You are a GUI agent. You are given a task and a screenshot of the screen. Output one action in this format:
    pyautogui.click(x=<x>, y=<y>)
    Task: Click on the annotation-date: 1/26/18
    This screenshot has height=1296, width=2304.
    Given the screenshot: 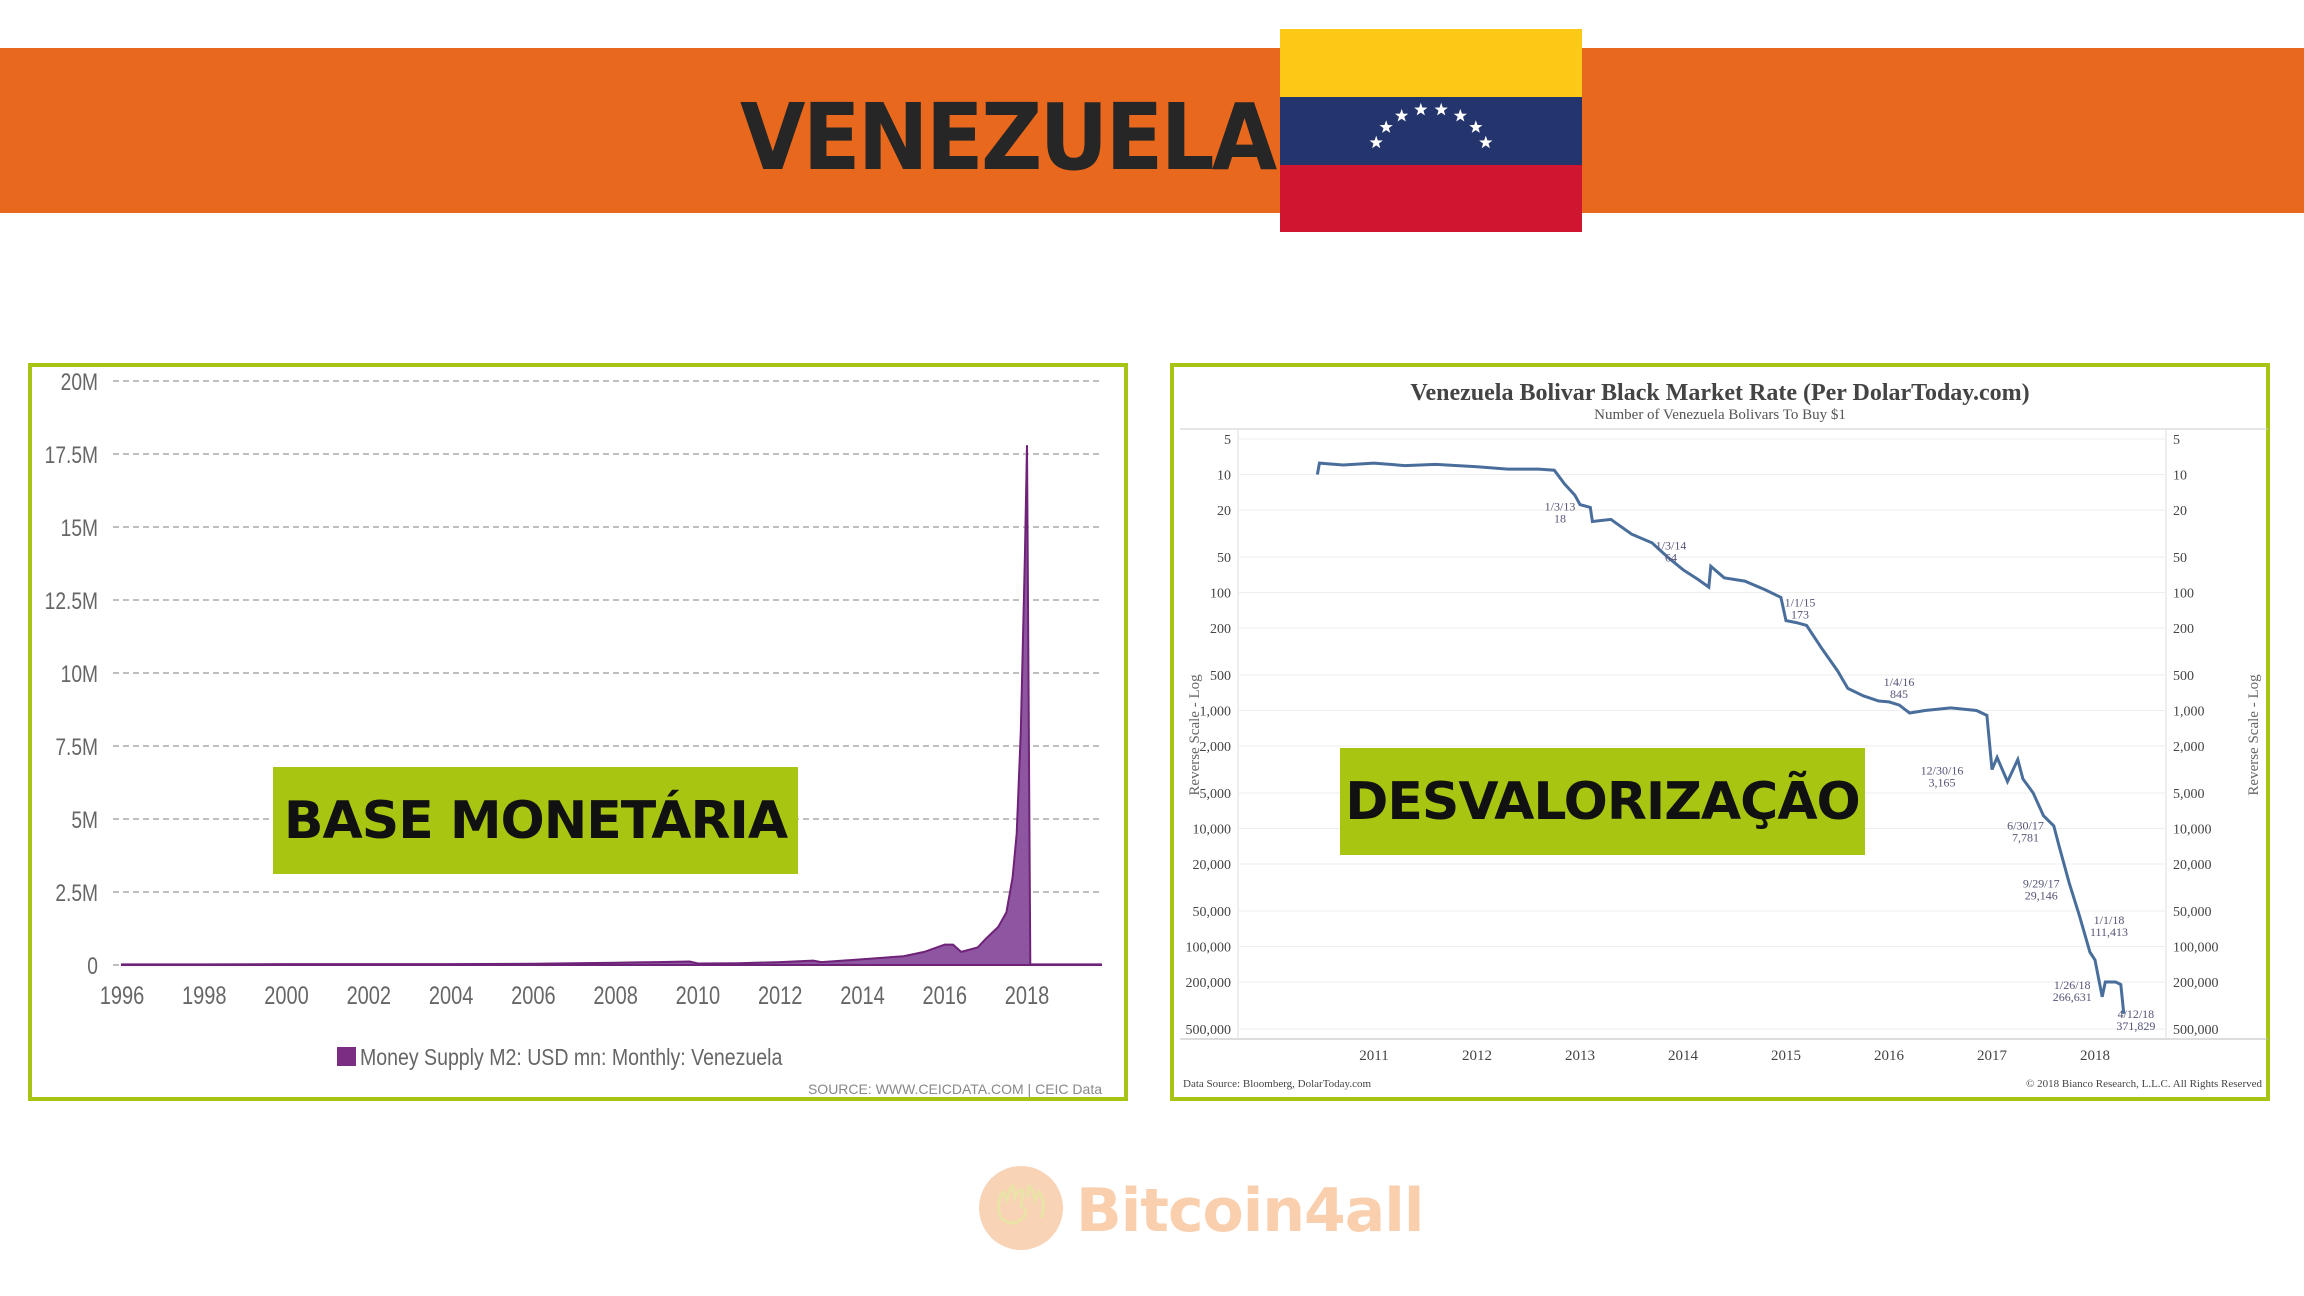 What is the action you would take?
    pyautogui.click(x=2072, y=985)
    